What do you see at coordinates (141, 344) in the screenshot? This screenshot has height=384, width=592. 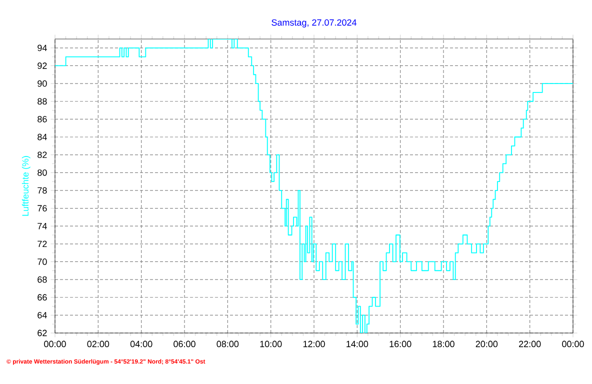 I see `x-tick-label: 04:00` at bounding box center [141, 344].